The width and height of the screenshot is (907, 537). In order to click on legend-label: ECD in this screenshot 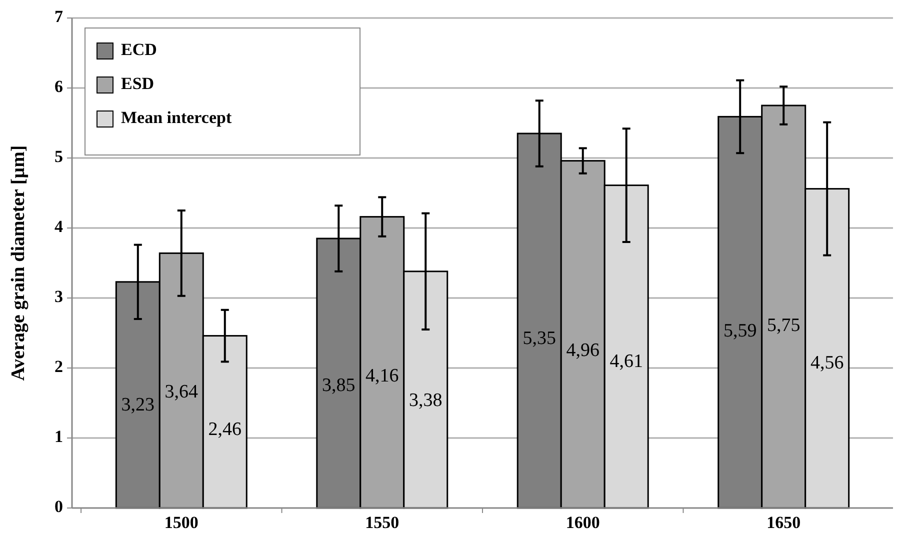, I will do `click(139, 49)`.